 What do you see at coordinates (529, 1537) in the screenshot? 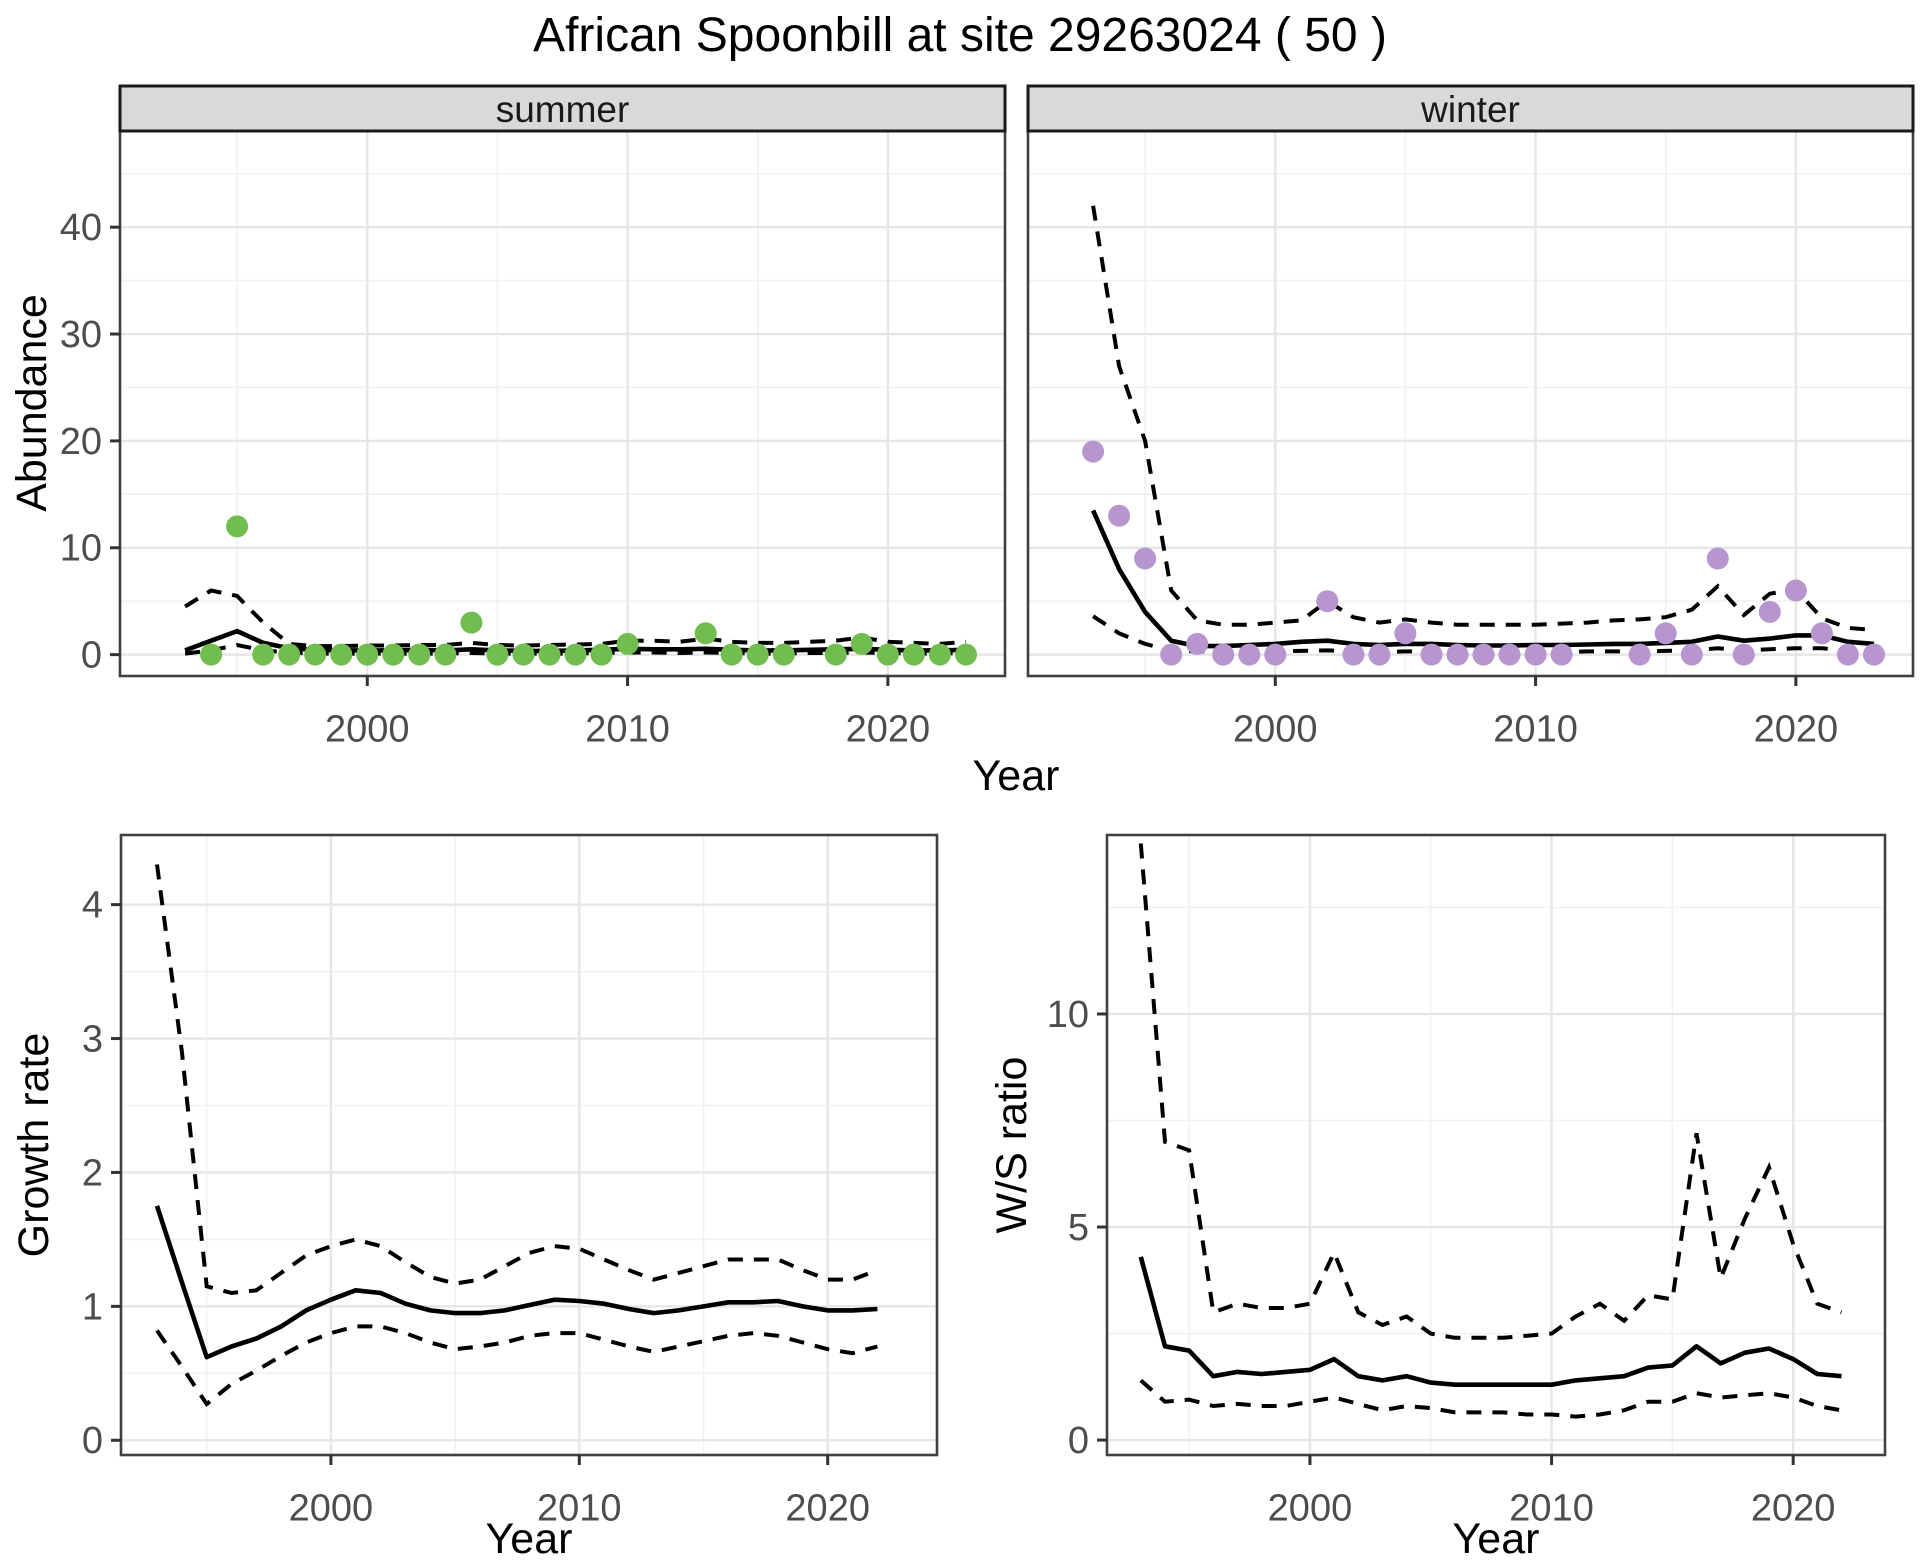
I see `x-axis-title-growth: Year` at bounding box center [529, 1537].